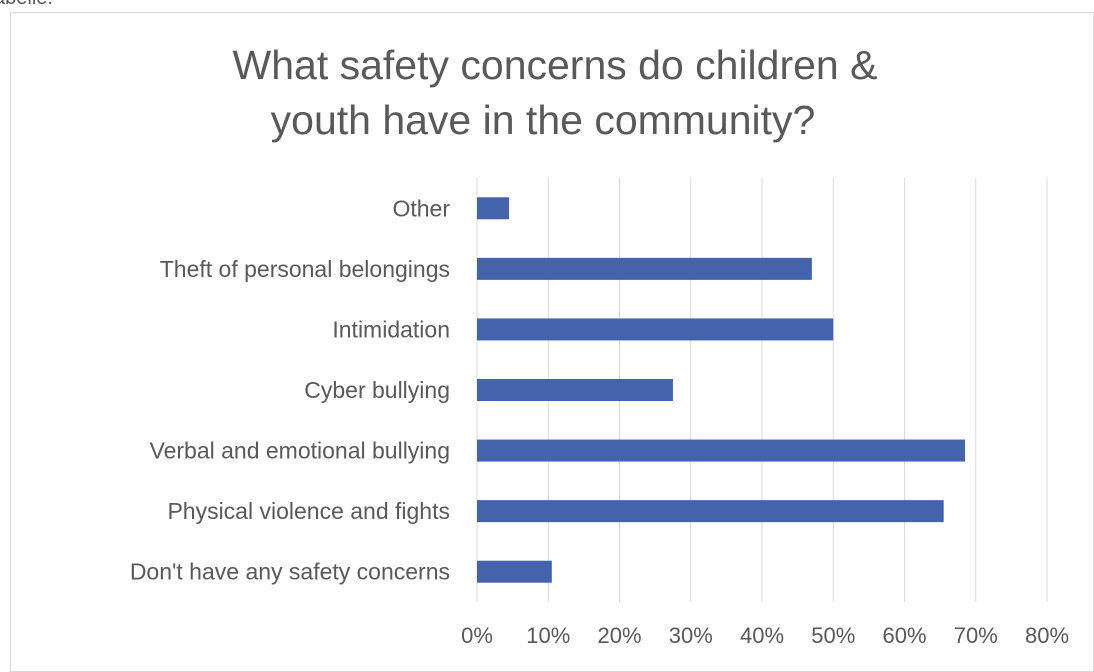  I want to click on x-tick-label: 20%, so click(619, 635).